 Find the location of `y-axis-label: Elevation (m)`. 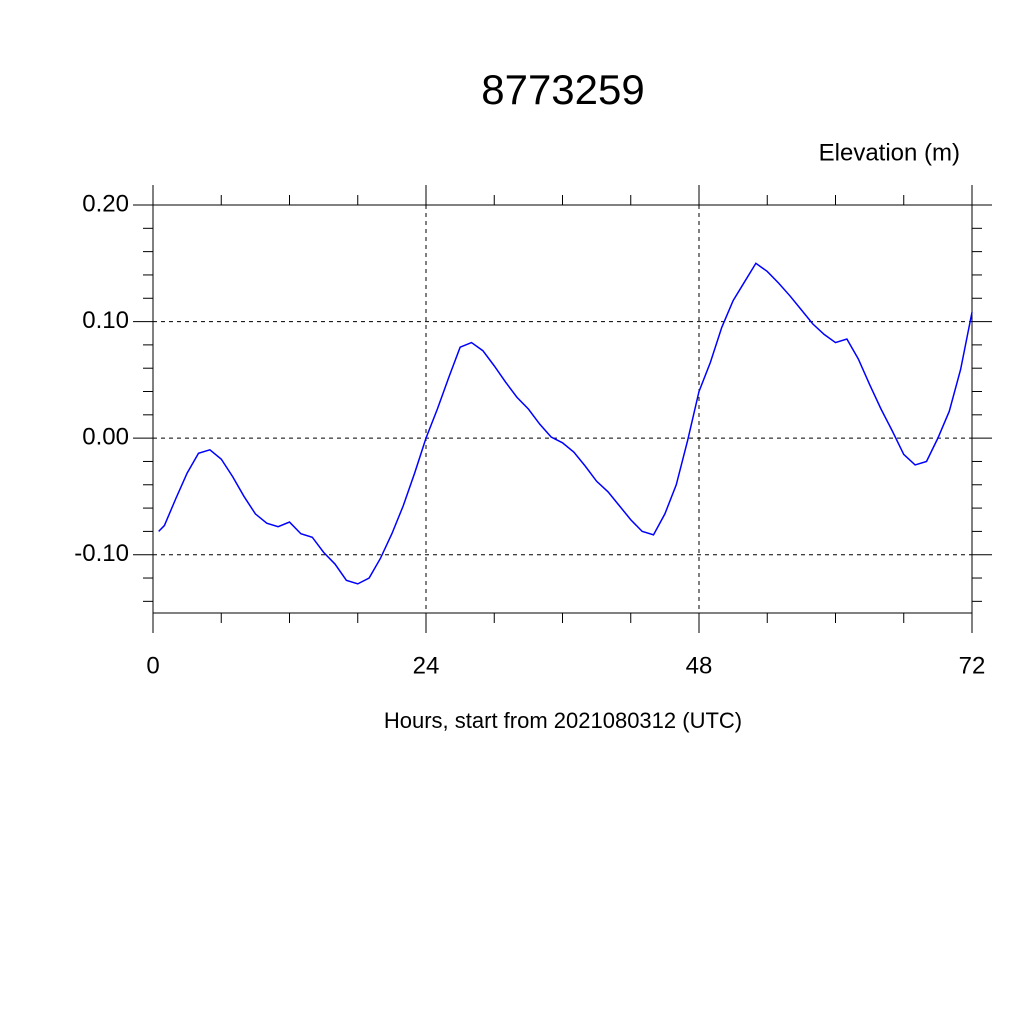

y-axis-label: Elevation (m) is located at coordinates (889, 152).